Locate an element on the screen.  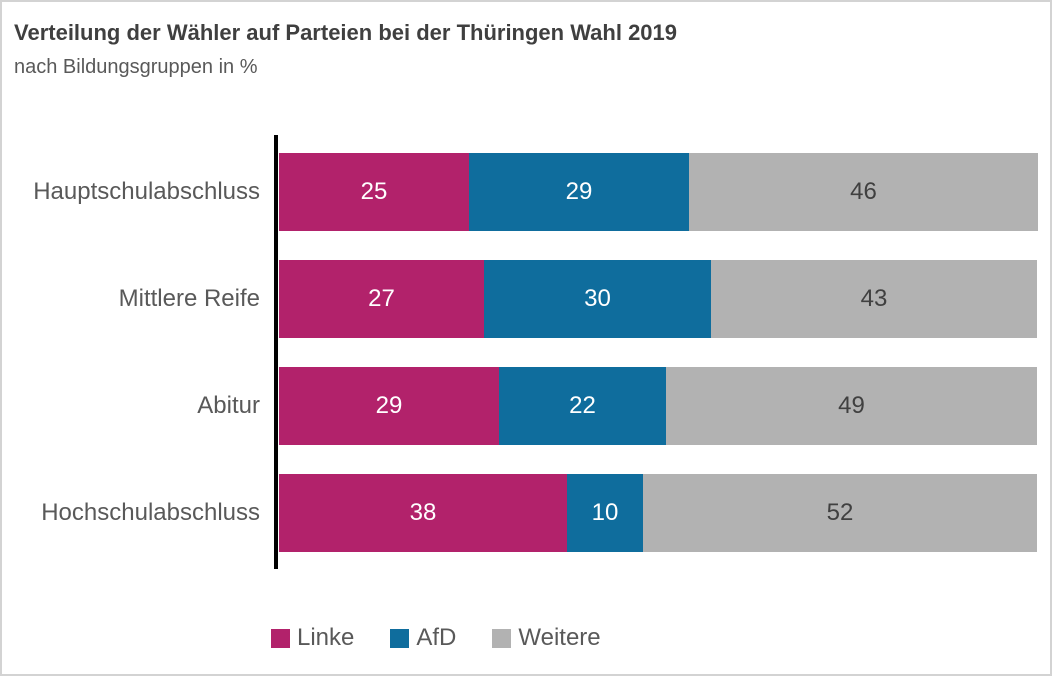
legend-swatch-weitere is located at coordinates (502, 638).